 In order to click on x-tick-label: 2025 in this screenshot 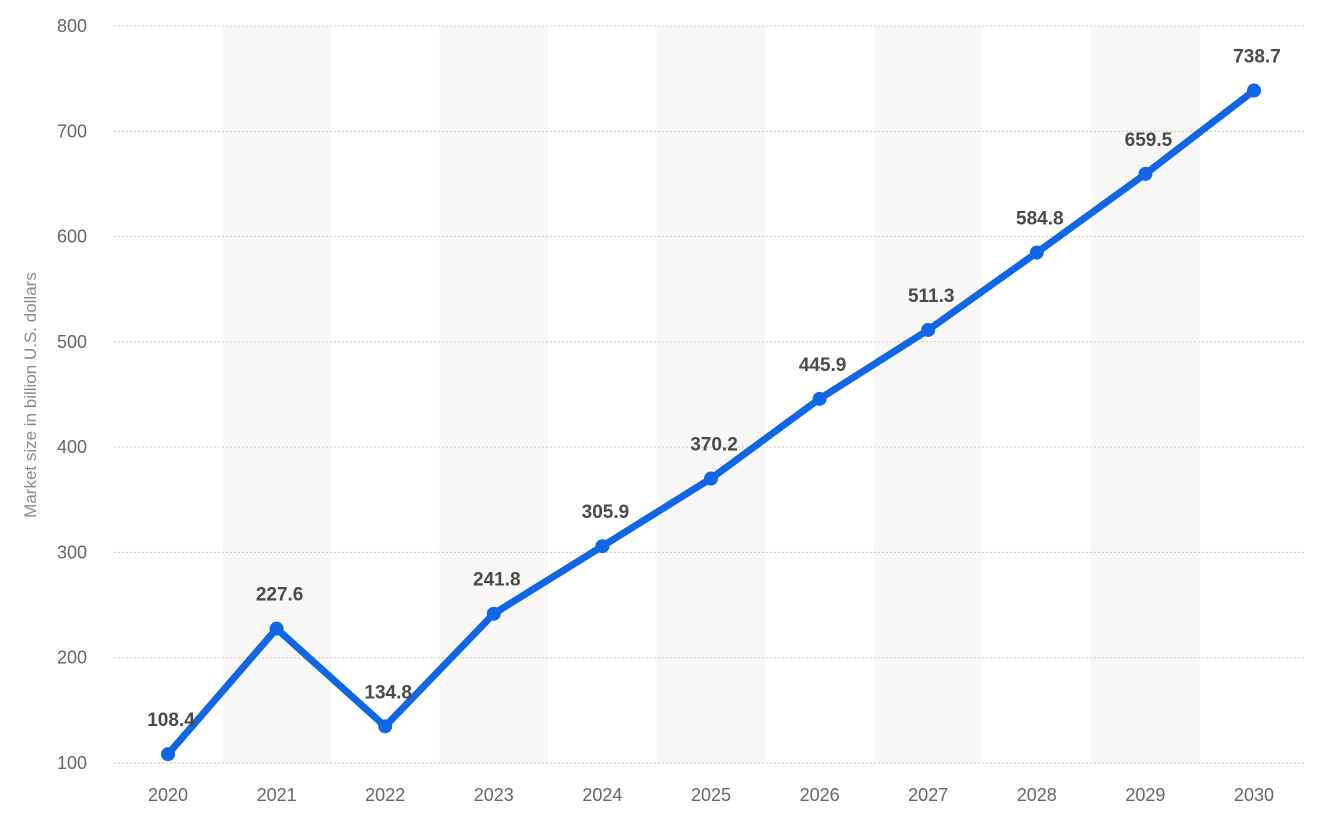, I will do `click(711, 795)`.